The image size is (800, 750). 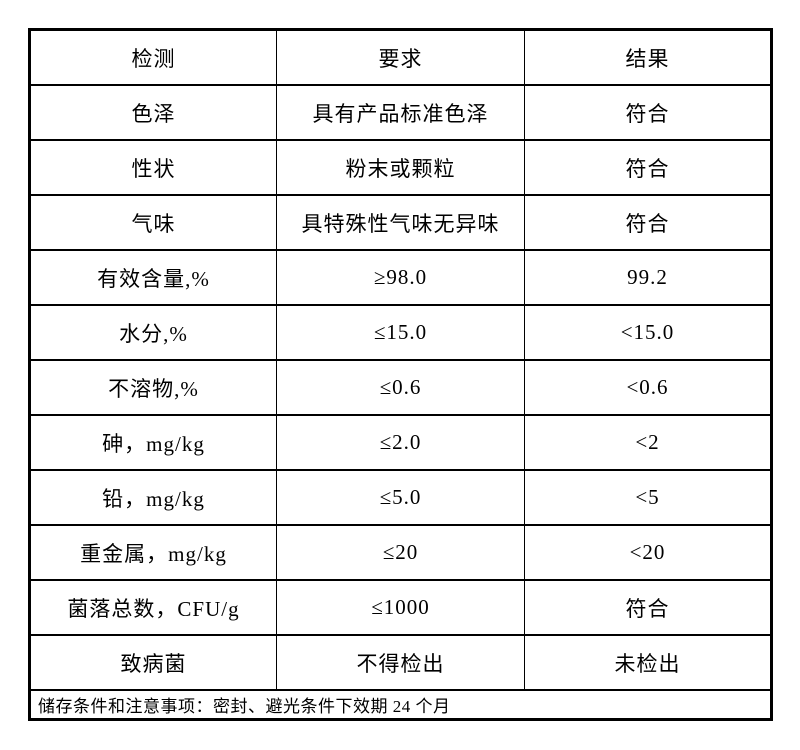 I want to click on cell-requirement: ≤1000, so click(x=400, y=607).